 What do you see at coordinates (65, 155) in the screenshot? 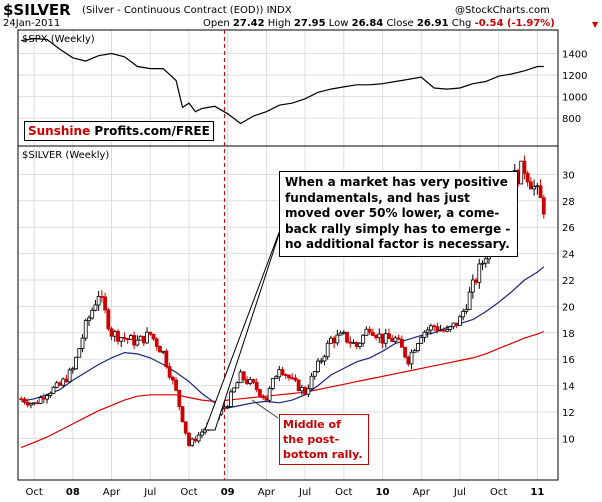
I see `silver-panel-title: $SILVER (Weekly)` at bounding box center [65, 155].